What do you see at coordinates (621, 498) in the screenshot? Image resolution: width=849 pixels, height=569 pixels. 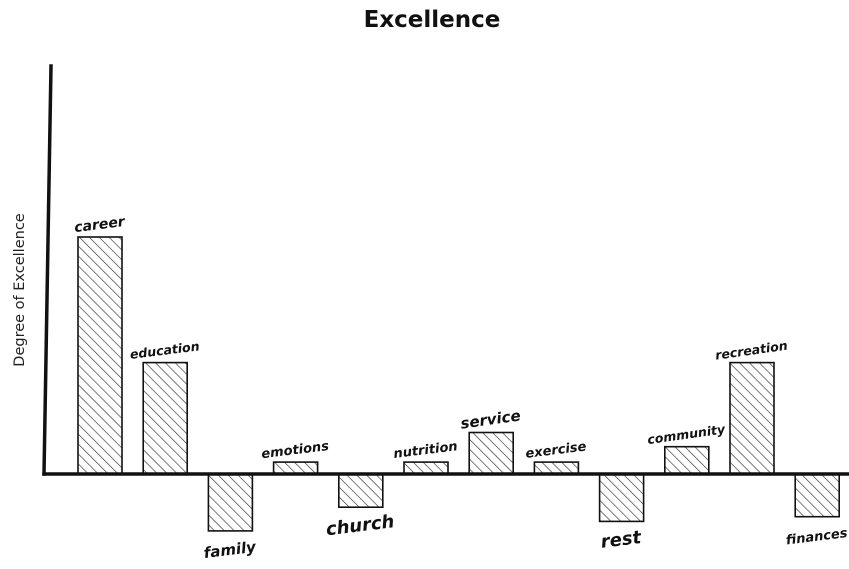 I see `bar-rest` at bounding box center [621, 498].